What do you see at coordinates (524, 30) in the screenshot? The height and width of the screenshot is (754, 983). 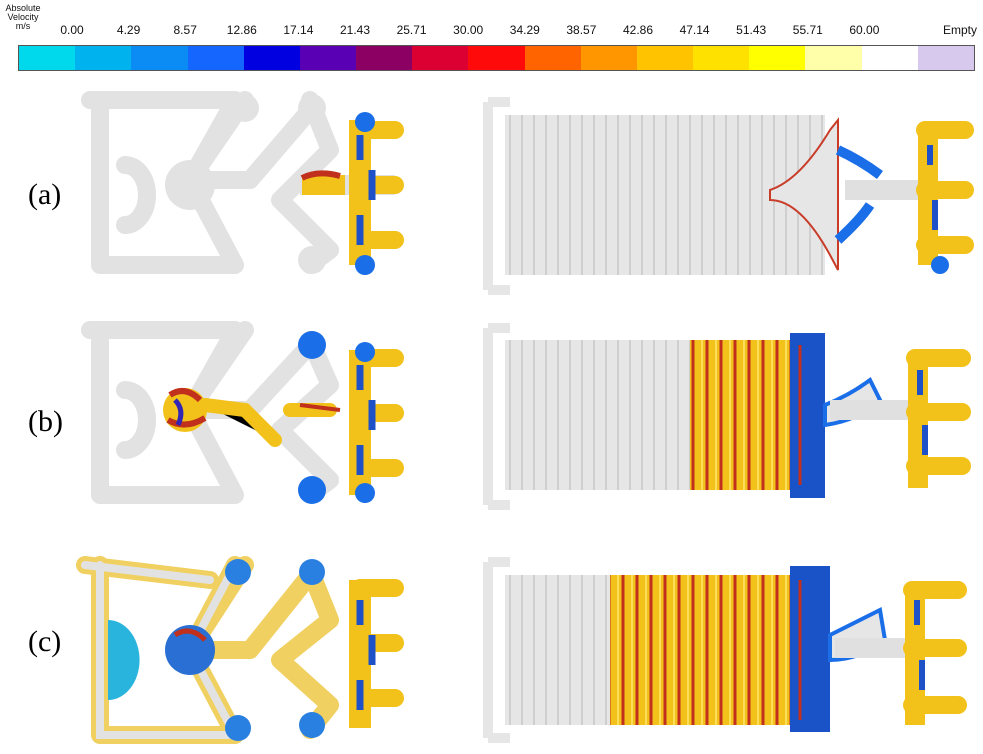 I see `legend-tick-label: 34.29` at bounding box center [524, 30].